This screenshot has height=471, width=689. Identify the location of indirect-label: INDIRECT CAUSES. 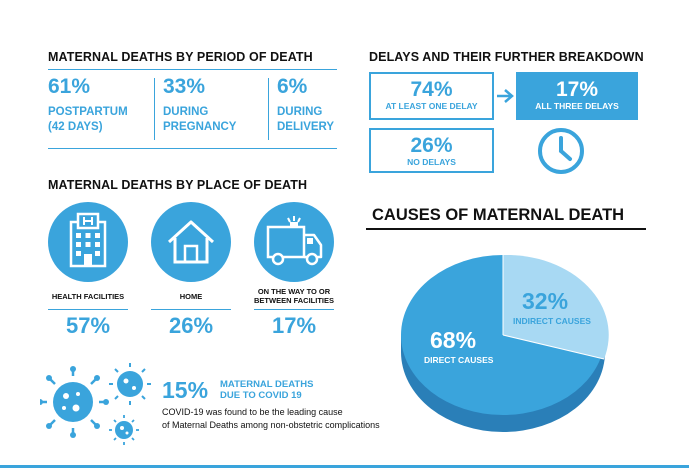
(552, 321).